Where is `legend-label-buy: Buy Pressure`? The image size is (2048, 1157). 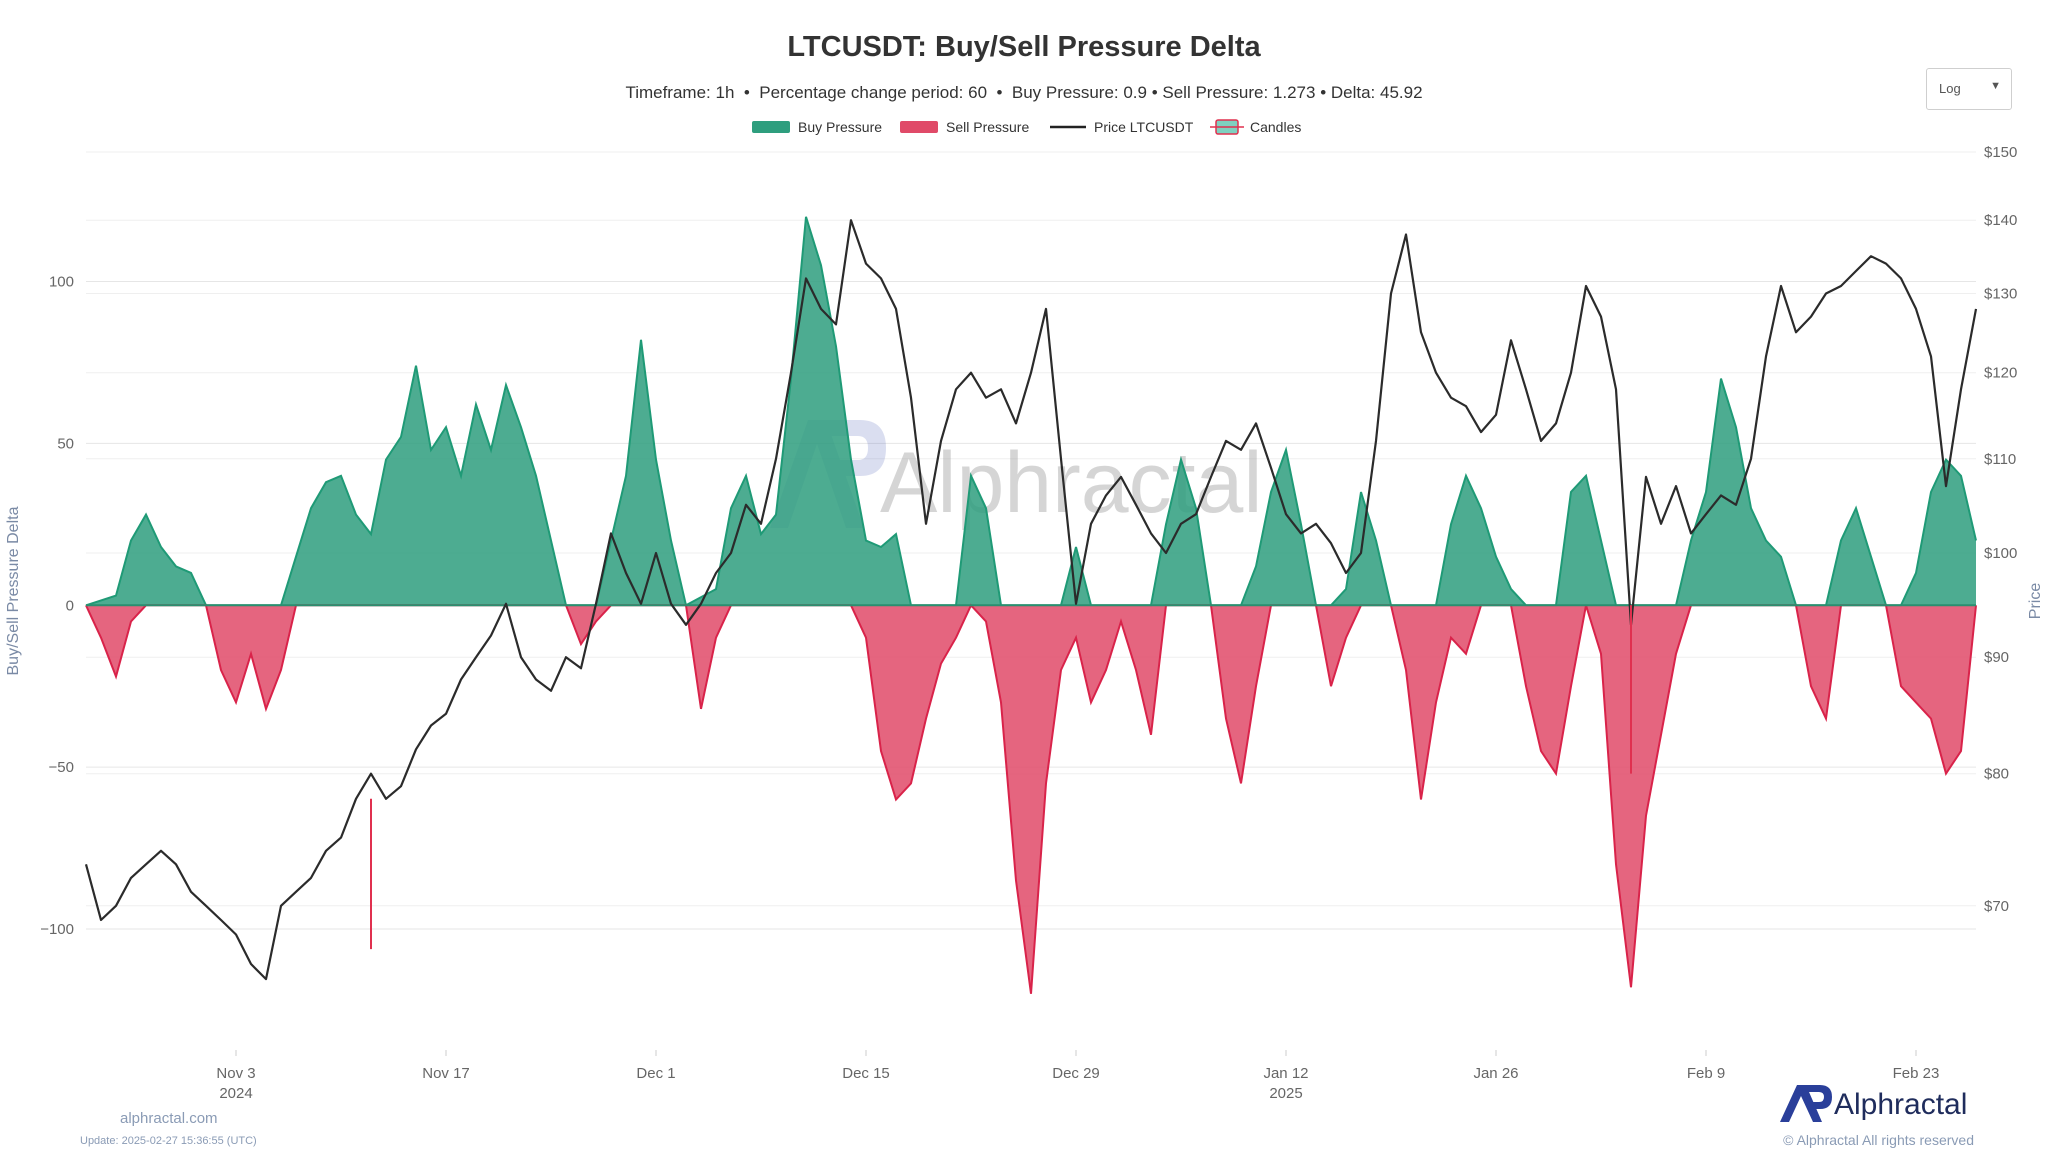
legend-label-buy: Buy Pressure is located at coordinates (840, 127).